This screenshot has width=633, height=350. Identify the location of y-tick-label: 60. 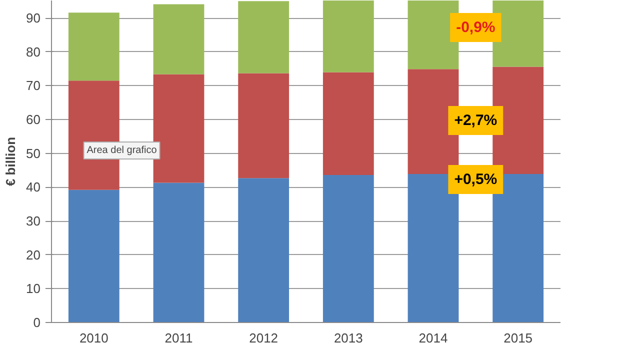
(33, 120).